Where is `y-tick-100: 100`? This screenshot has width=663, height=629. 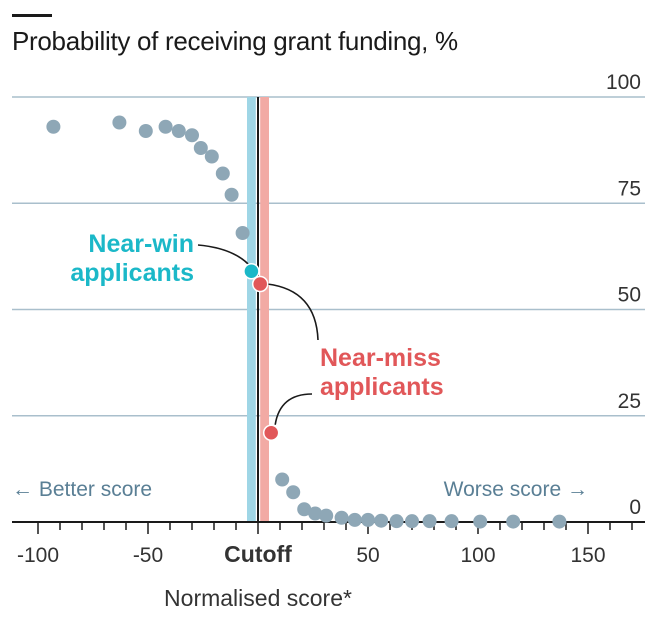
y-tick-100: 100 is located at coordinates (623, 82).